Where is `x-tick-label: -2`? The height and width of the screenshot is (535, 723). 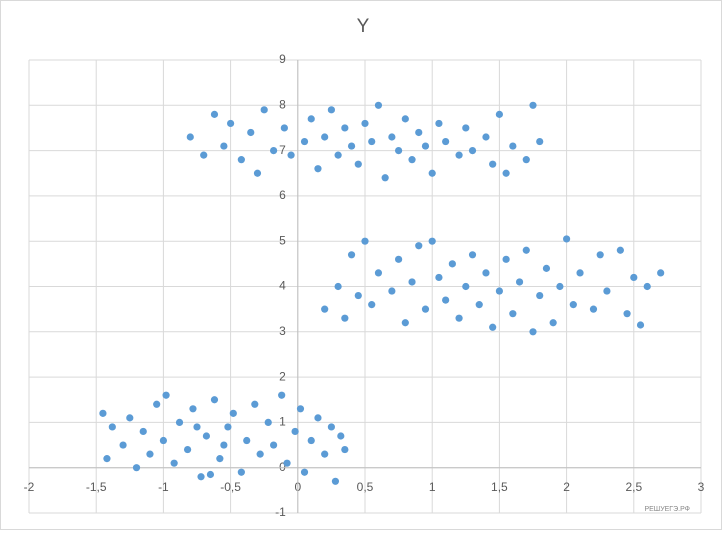 x-tick-label: -2 is located at coordinates (29, 487).